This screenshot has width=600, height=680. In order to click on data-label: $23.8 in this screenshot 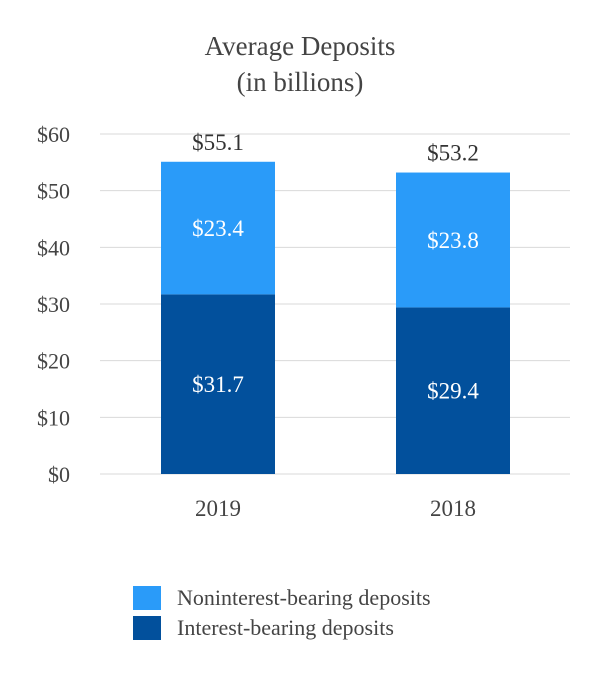, I will do `click(453, 240)`.